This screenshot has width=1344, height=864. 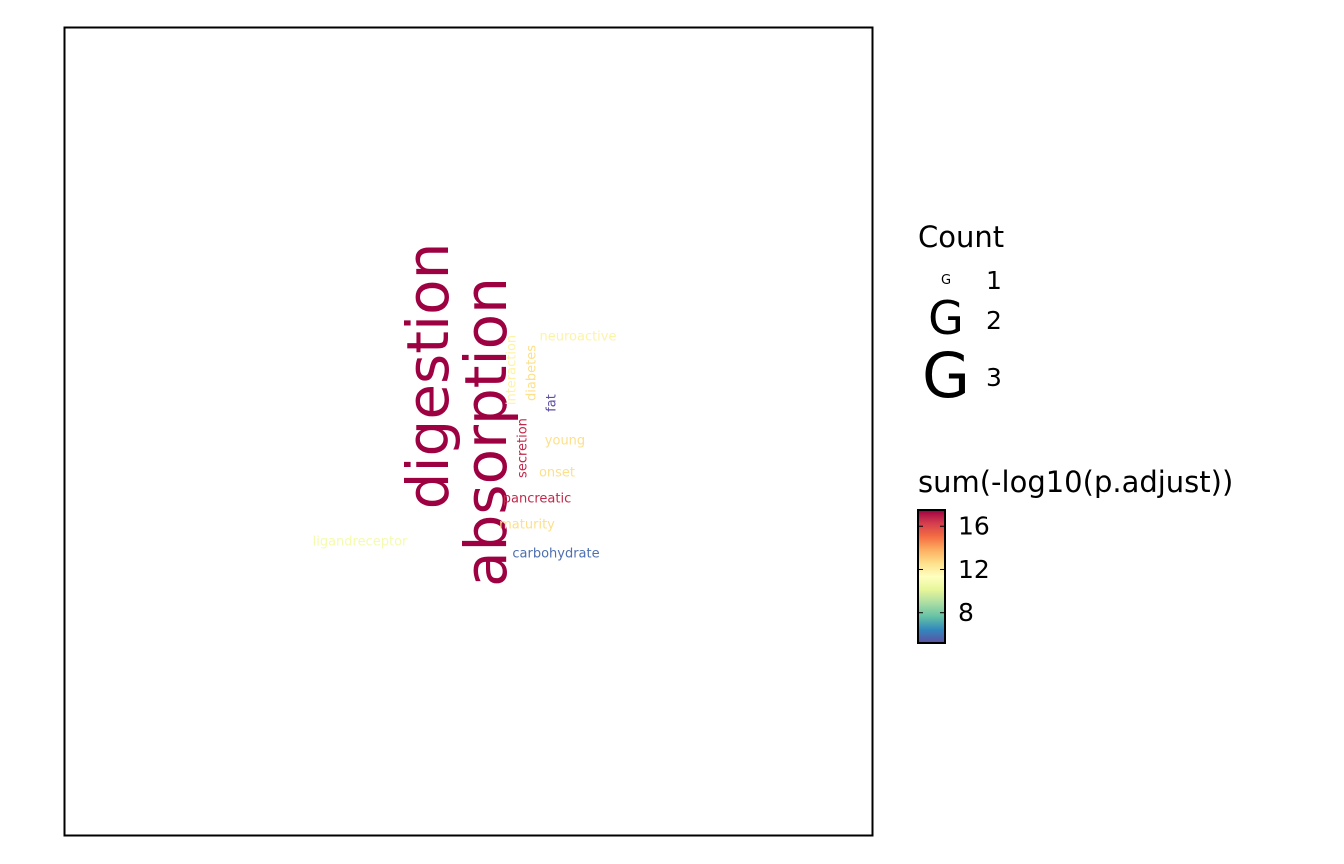 What do you see at coordinates (974, 526) in the screenshot?
I see `colorbar-label-16: 16` at bounding box center [974, 526].